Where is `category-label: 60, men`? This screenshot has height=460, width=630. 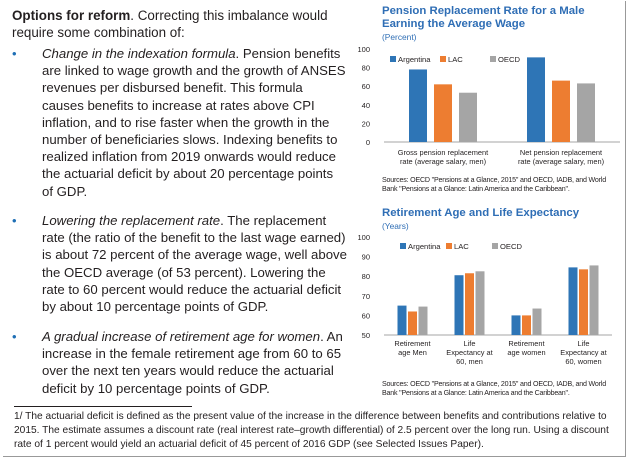
category-label: 60, men is located at coordinates (469, 361).